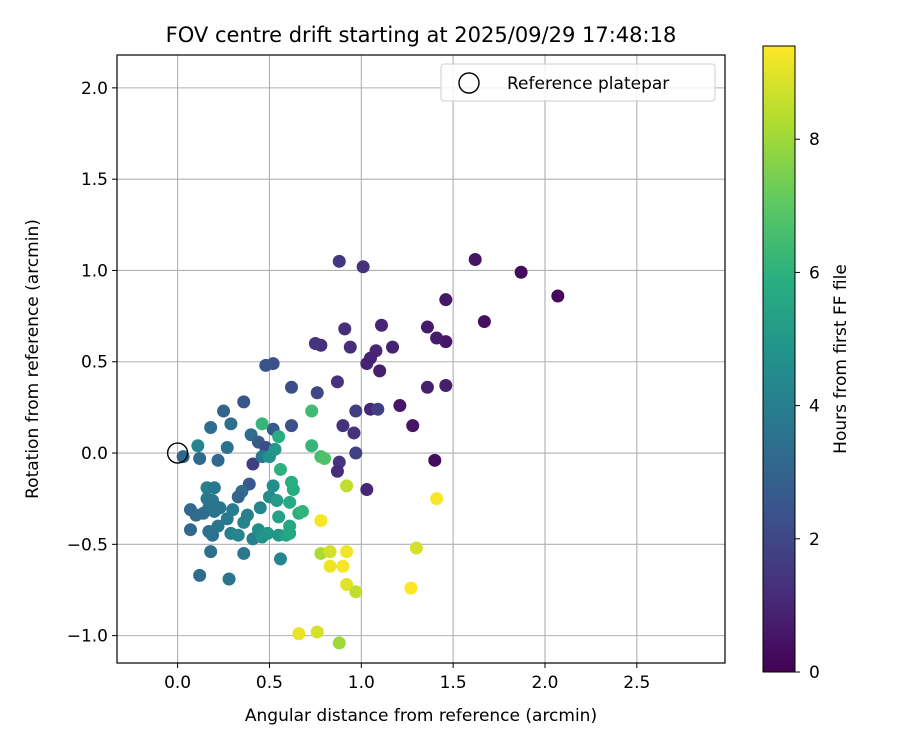 The height and width of the screenshot is (750, 900). What do you see at coordinates (177, 683) in the screenshot?
I see `x-tick-label: 0.0` at bounding box center [177, 683].